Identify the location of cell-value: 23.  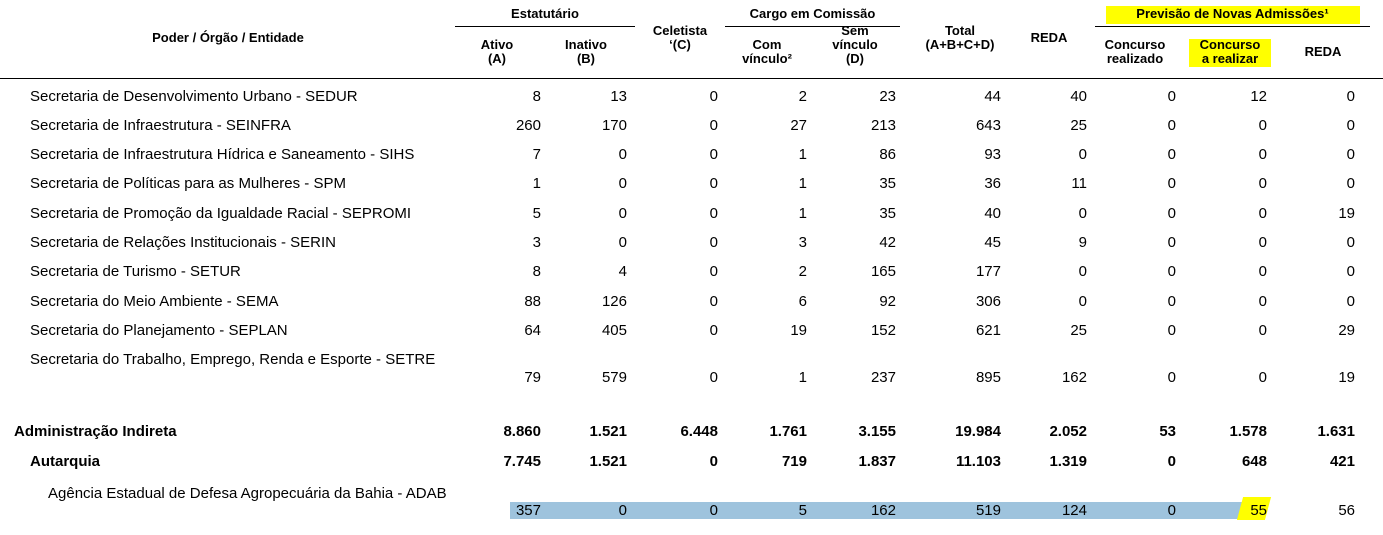
(887, 96).